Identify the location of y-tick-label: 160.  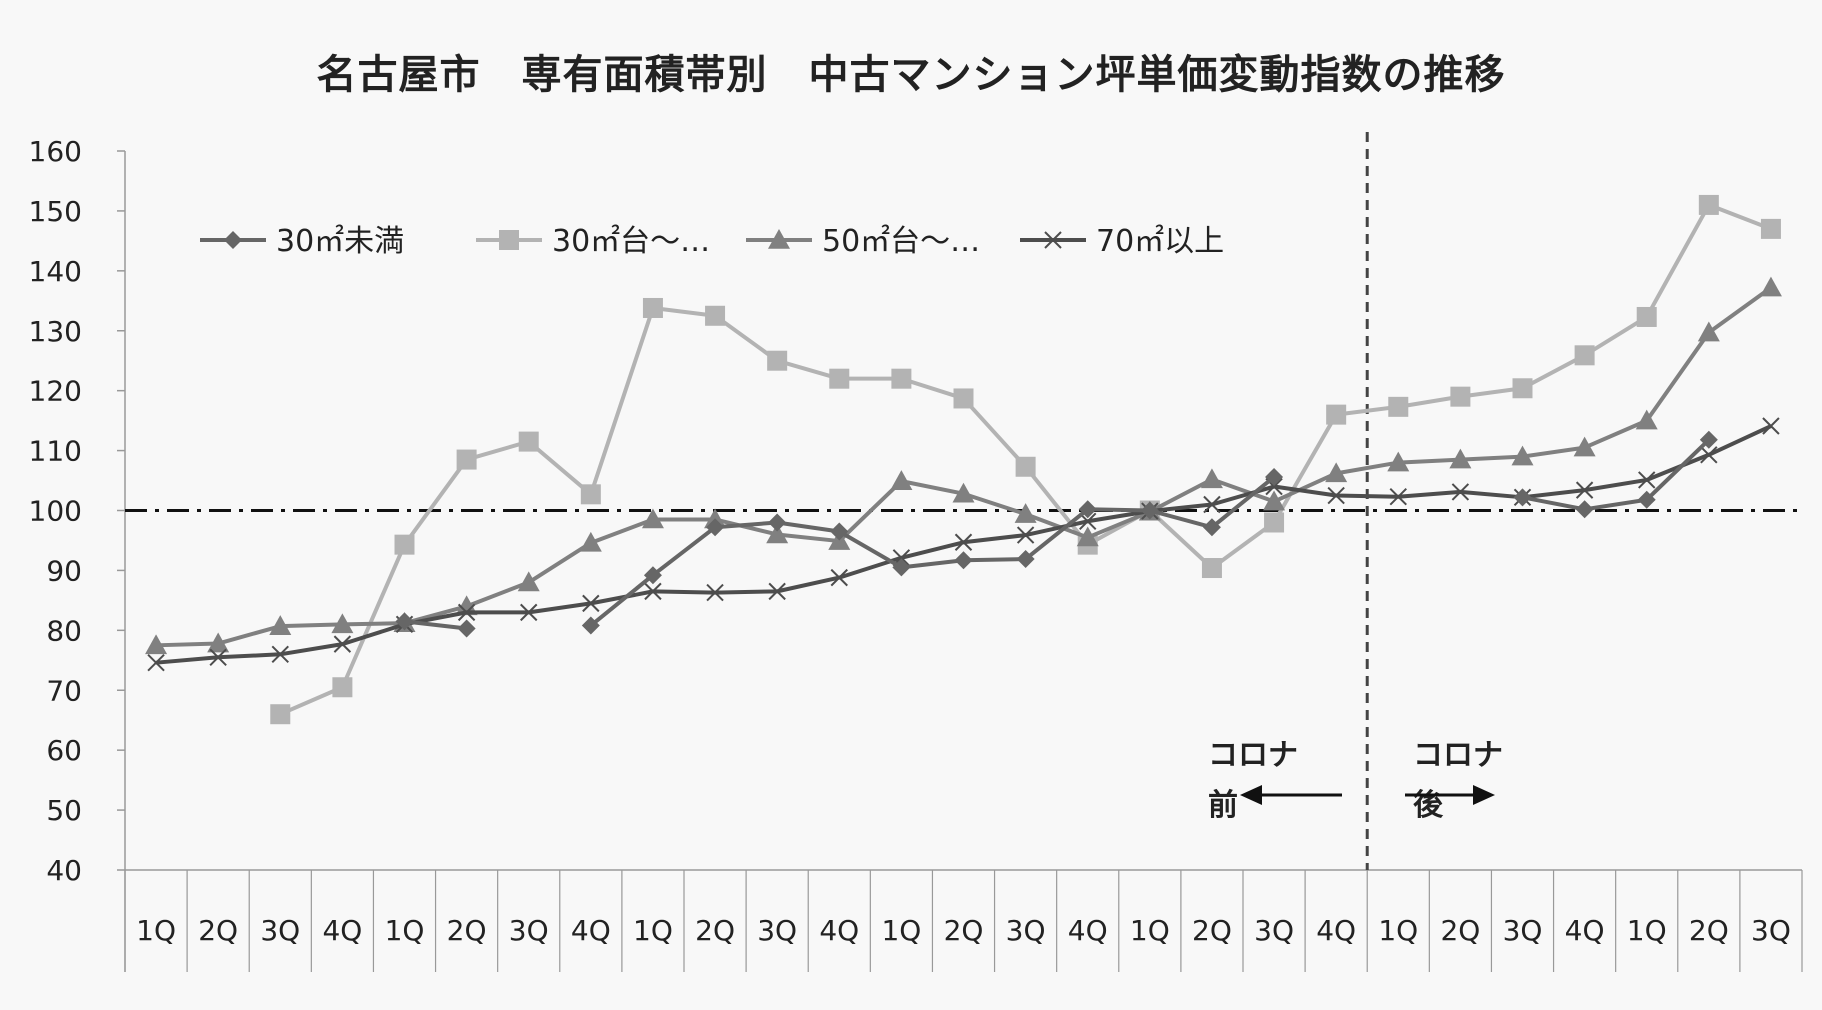
(55, 151).